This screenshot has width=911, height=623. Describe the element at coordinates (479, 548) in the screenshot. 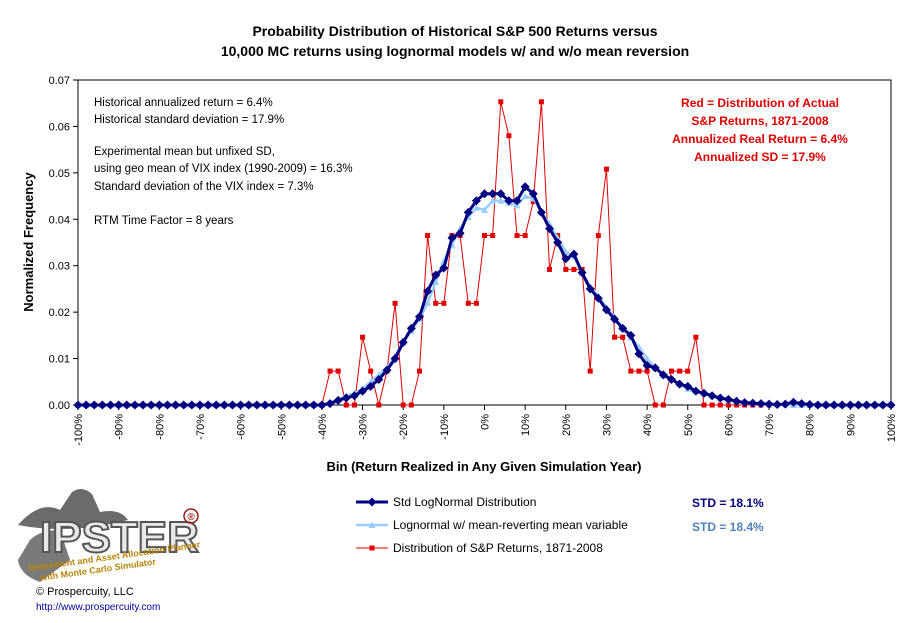

I see `legend-item-2: Distribution of S&P Returns, 1871-2008` at that location.